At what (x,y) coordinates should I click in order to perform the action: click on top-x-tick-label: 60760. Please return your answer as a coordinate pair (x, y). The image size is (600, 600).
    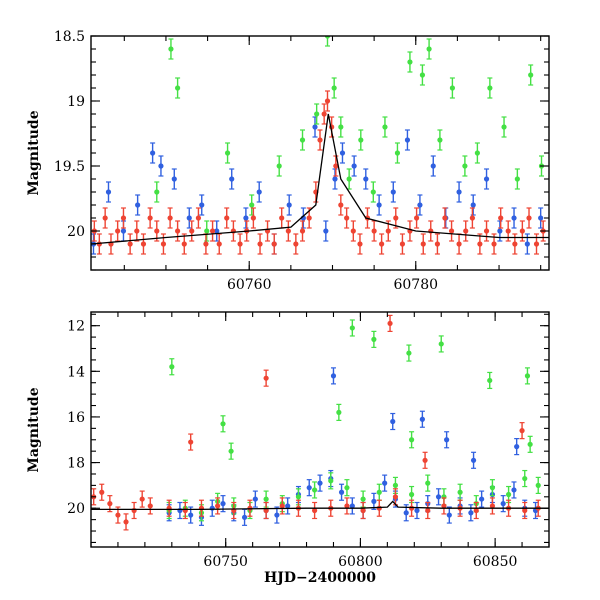
    Looking at the image, I should click on (249, 285).